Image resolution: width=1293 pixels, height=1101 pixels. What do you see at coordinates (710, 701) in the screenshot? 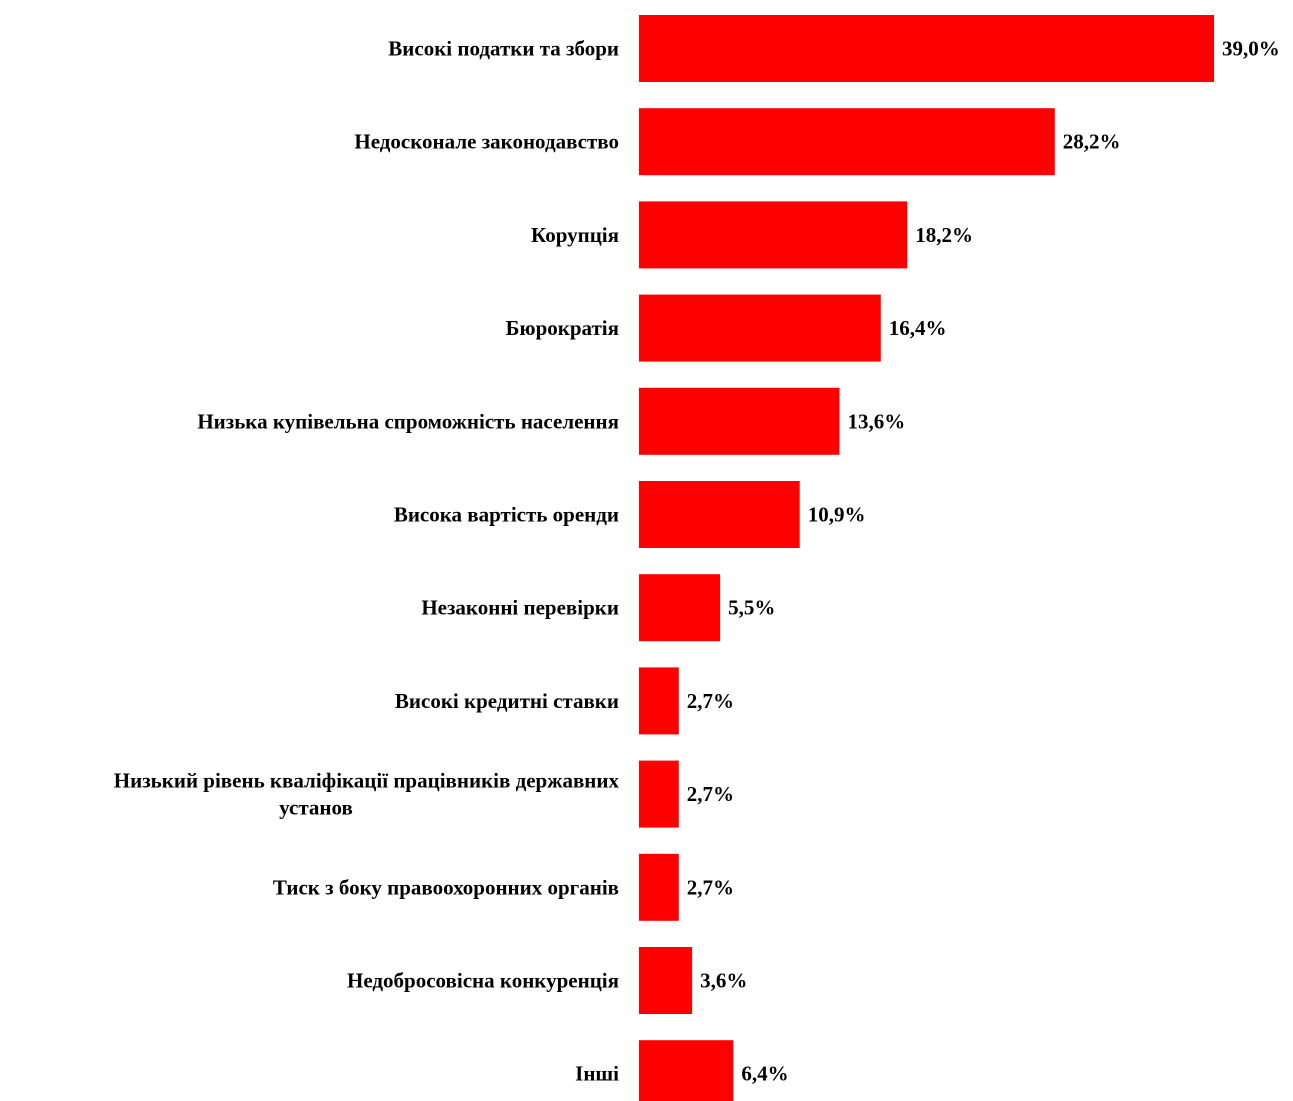
I see `value-label-8: 2,7%` at bounding box center [710, 701].